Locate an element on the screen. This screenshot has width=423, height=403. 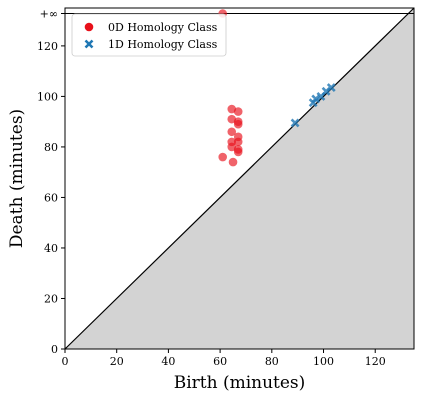
y-tick-label-2: 40 is located at coordinates (51, 248).